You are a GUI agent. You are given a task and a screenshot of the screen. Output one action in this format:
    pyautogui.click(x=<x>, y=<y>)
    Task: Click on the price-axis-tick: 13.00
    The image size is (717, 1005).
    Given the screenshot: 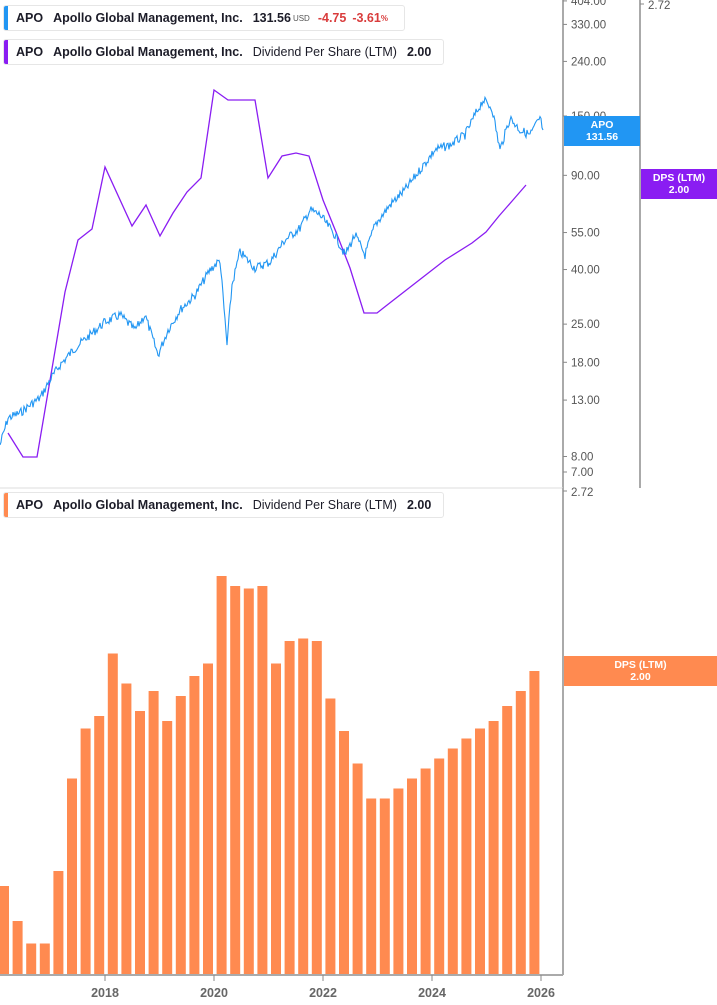 What is the action you would take?
    pyautogui.click(x=585, y=401)
    